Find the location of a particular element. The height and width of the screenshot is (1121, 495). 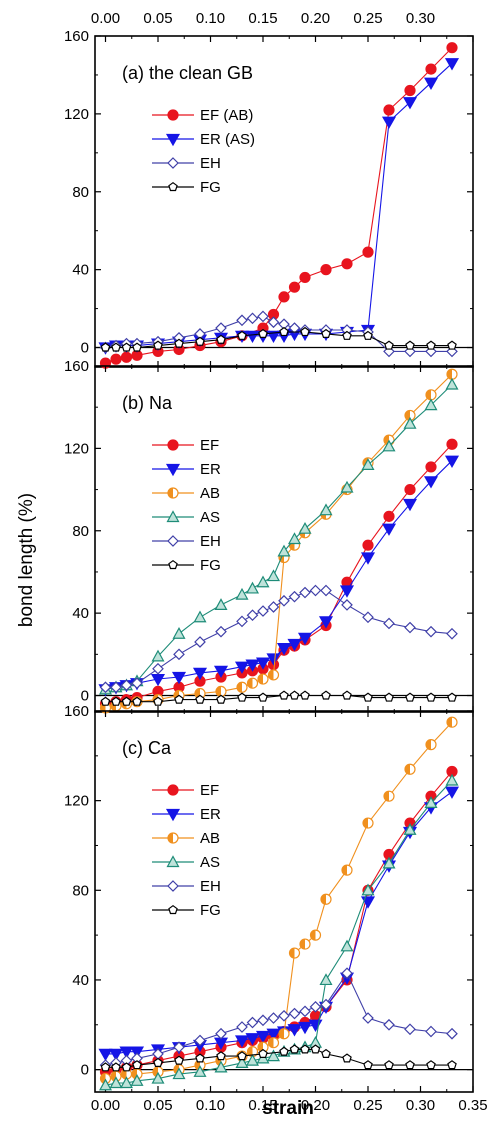

legend-label: AB is located at coordinates (210, 838).